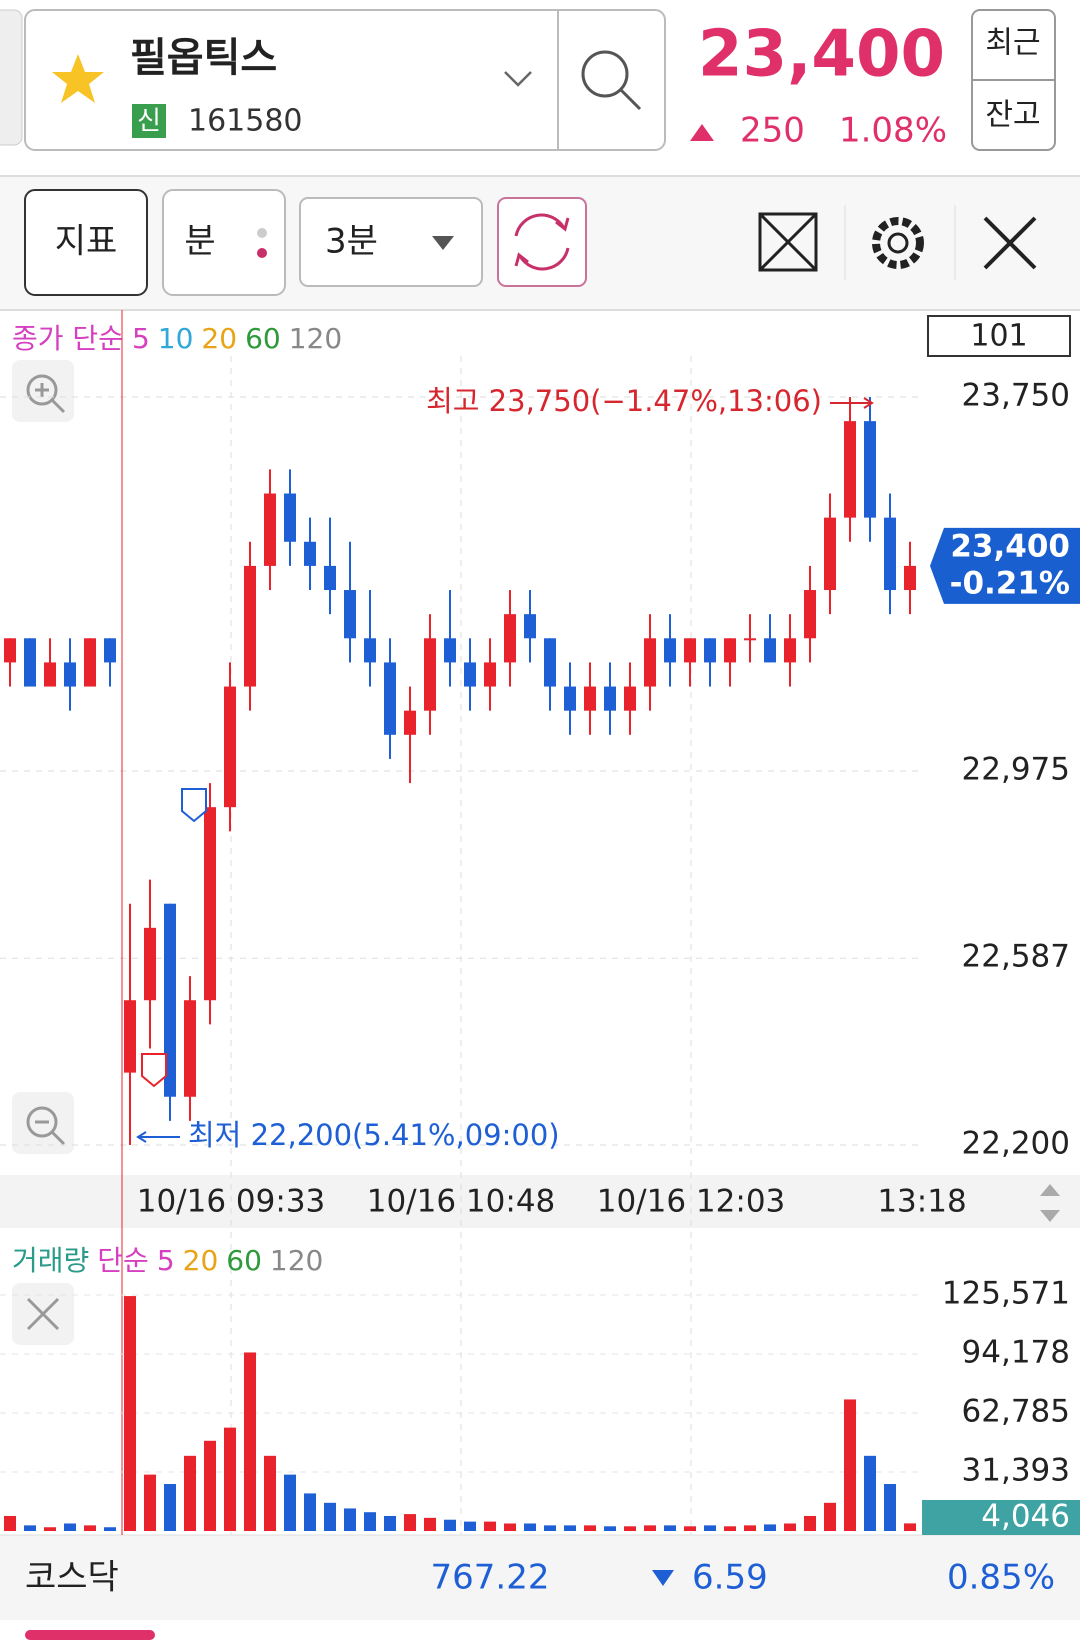 This screenshot has width=1080, height=1640. What do you see at coordinates (1010, 583) in the screenshot?
I see `current-change: -0.21%` at bounding box center [1010, 583].